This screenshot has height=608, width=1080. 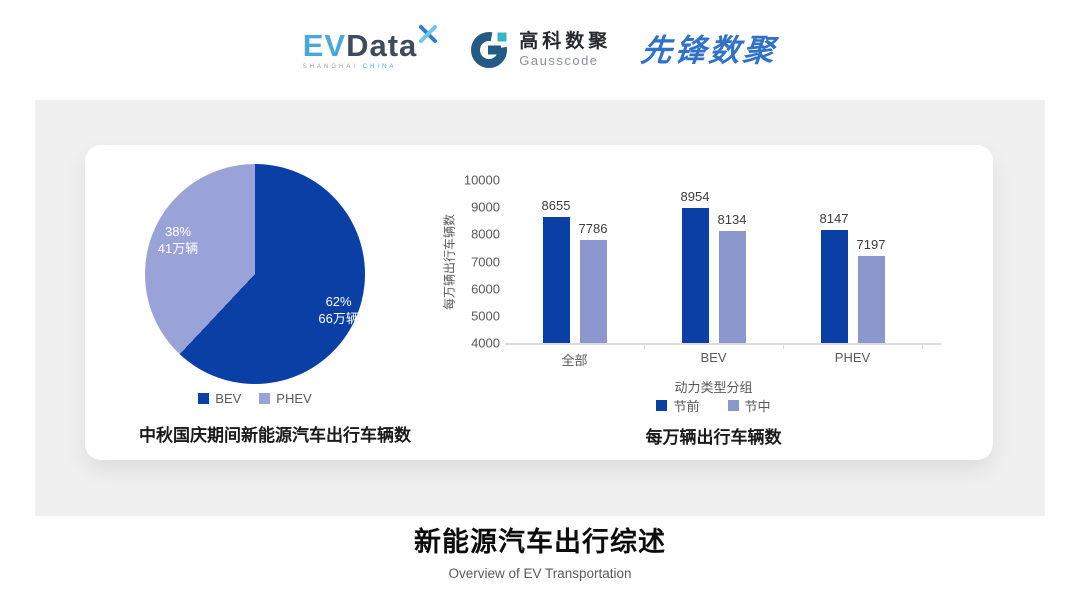 I want to click on evdata-subtext: SHANGHAI CHINA, so click(x=371, y=67).